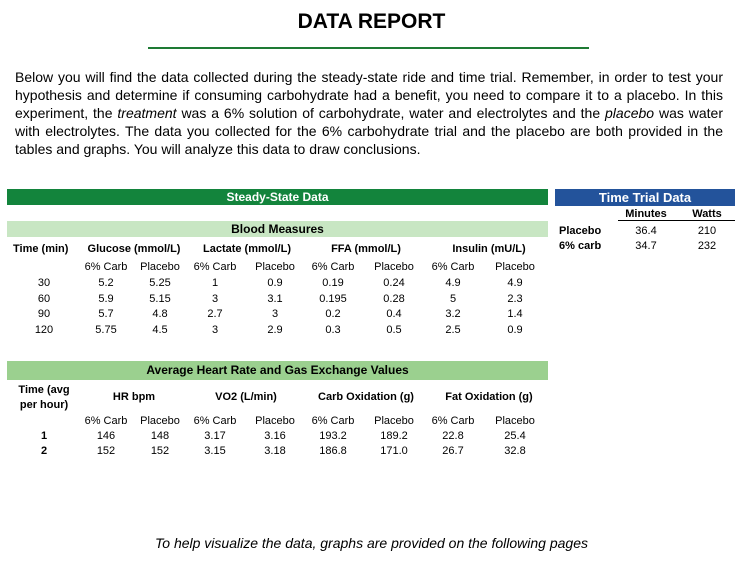 The image size is (743, 561). Describe the element at coordinates (246, 249) in the screenshot. I see `lactate-header: Lactate (mmol/L)` at that location.